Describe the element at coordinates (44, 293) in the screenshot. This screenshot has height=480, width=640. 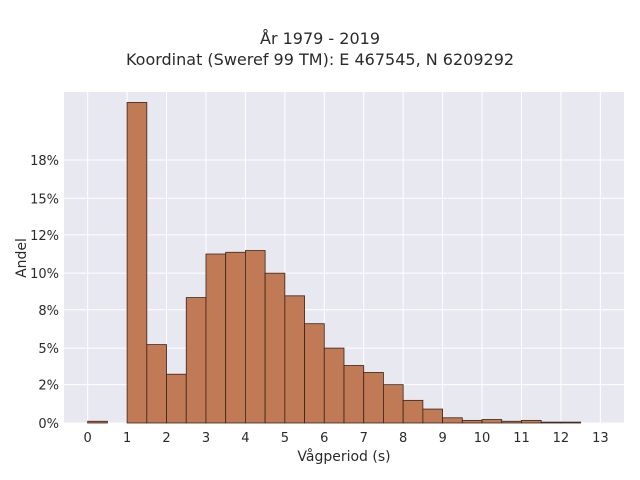
I see `y-tick-labels: 0% 2% 5% 8% 10% 12% 15% 18%` at that location.